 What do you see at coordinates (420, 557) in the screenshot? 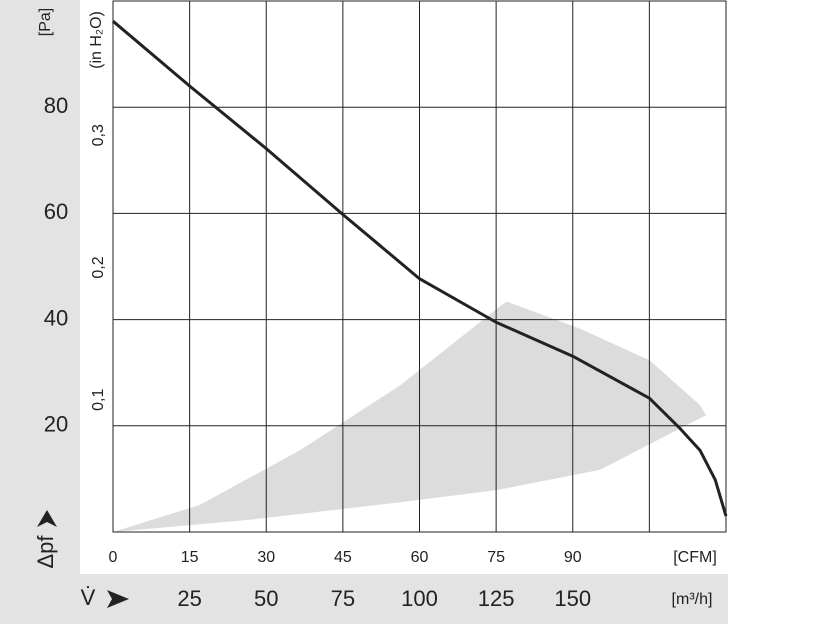
I see `x-tick-label: 60` at bounding box center [420, 557].